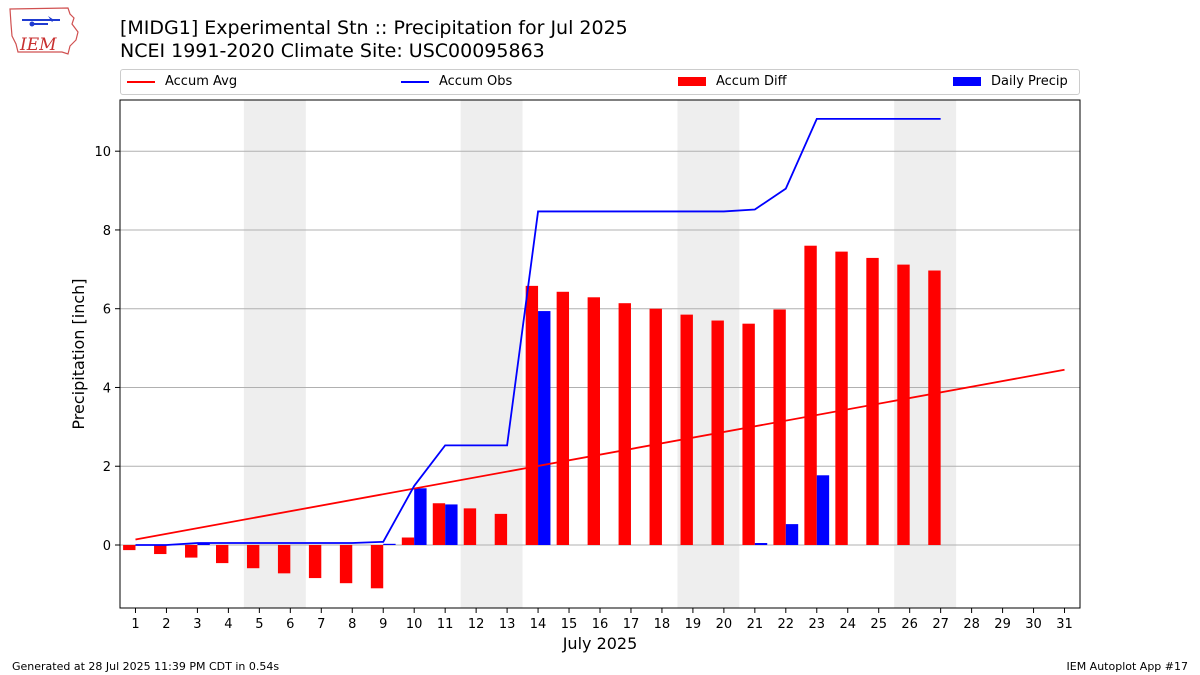  What do you see at coordinates (1033, 624) in the screenshot?
I see `x-tick-label: 30` at bounding box center [1033, 624].